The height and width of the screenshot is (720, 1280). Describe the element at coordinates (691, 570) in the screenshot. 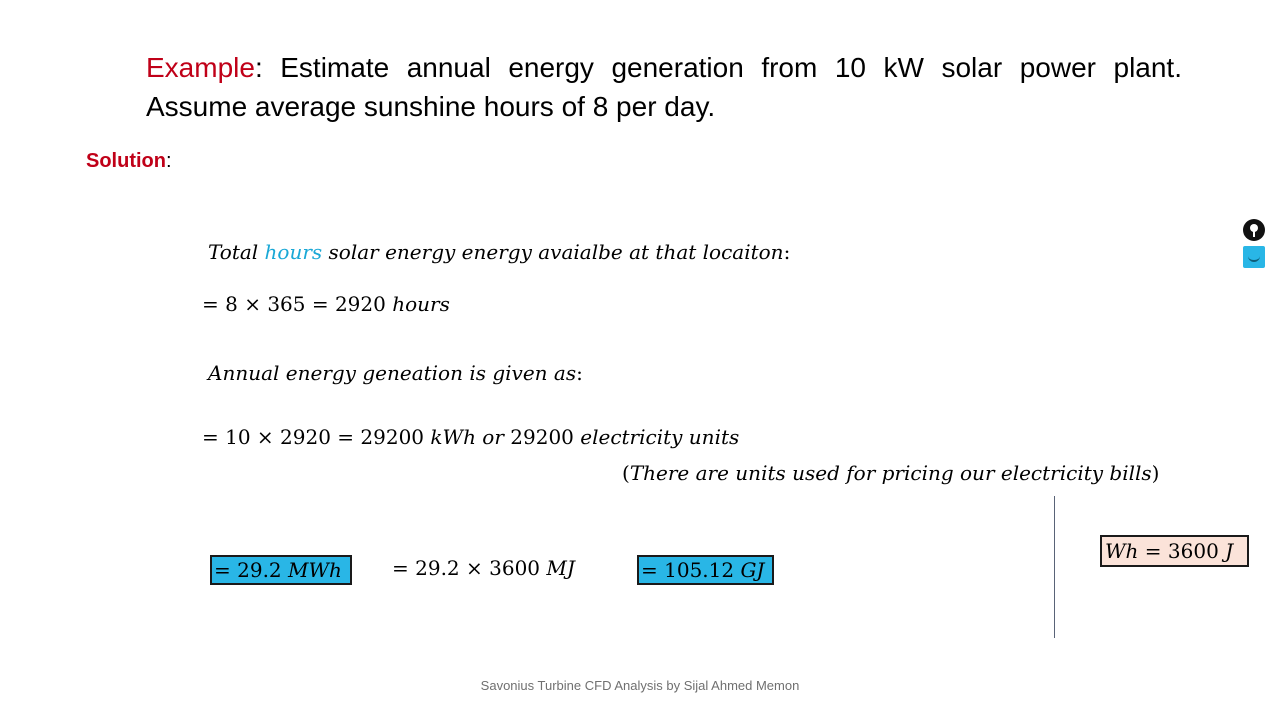

I see `gj-value: = 105.12` at that location.